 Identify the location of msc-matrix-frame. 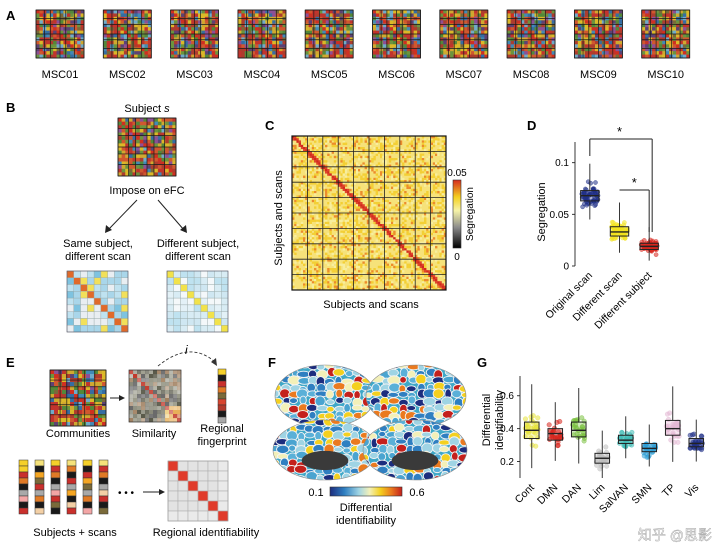
(396, 34).